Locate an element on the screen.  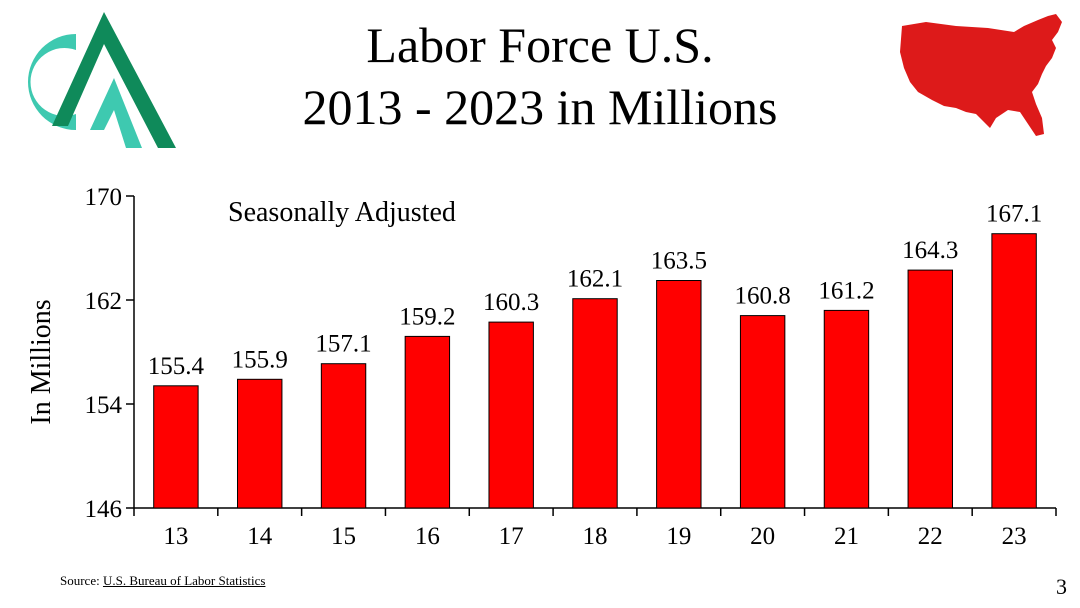
x-tick-label: 13 is located at coordinates (175, 536).